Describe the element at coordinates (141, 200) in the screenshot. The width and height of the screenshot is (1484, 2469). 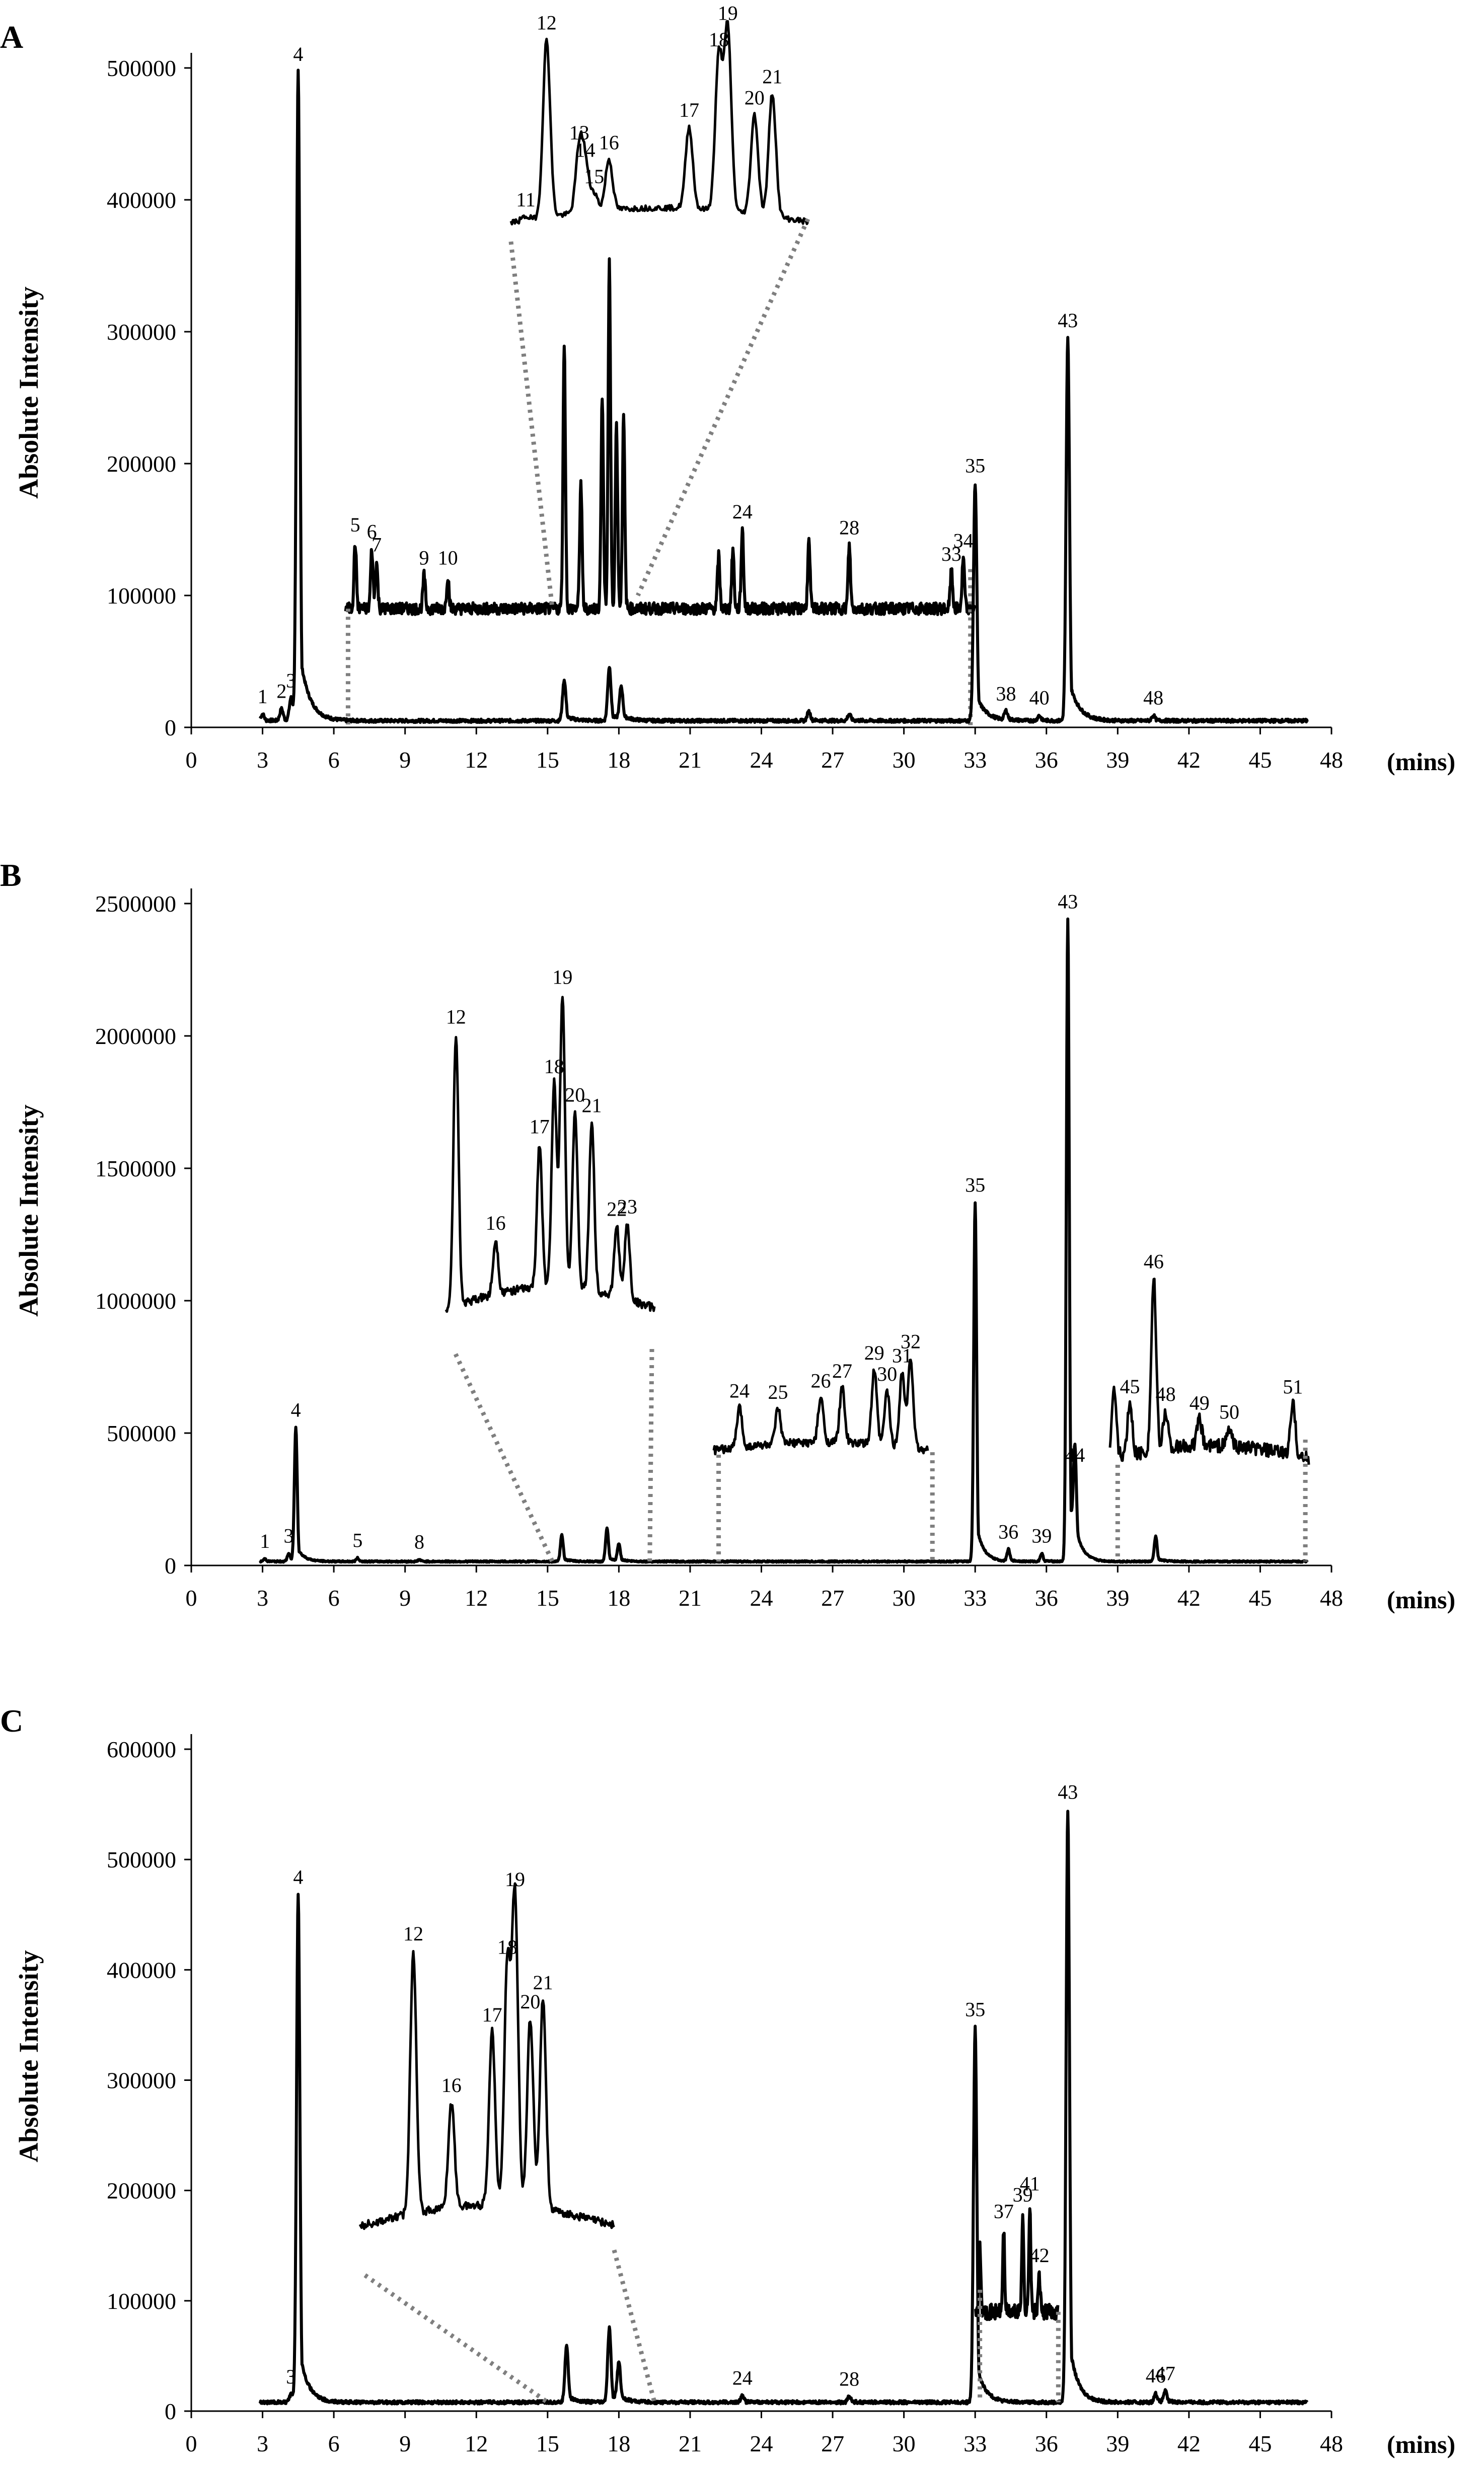
I see `y-tick-label: 400000` at that location.